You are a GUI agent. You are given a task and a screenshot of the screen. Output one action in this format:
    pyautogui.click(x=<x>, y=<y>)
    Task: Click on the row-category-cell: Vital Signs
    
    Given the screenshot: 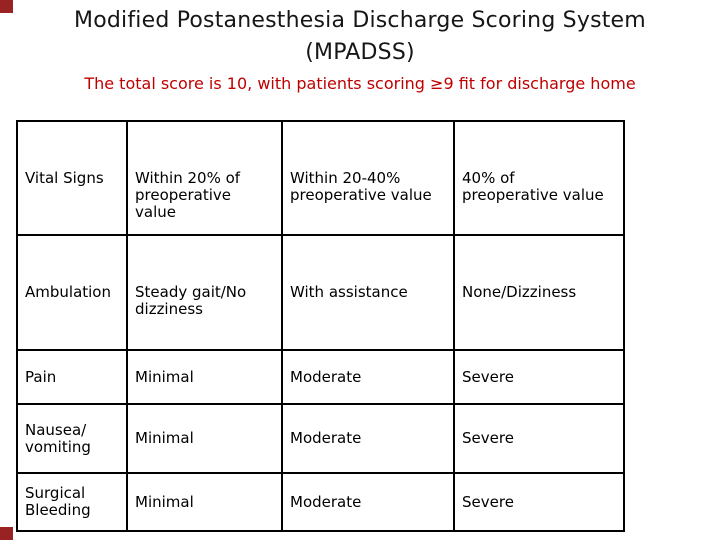 What is the action you would take?
    pyautogui.click(x=72, y=178)
    